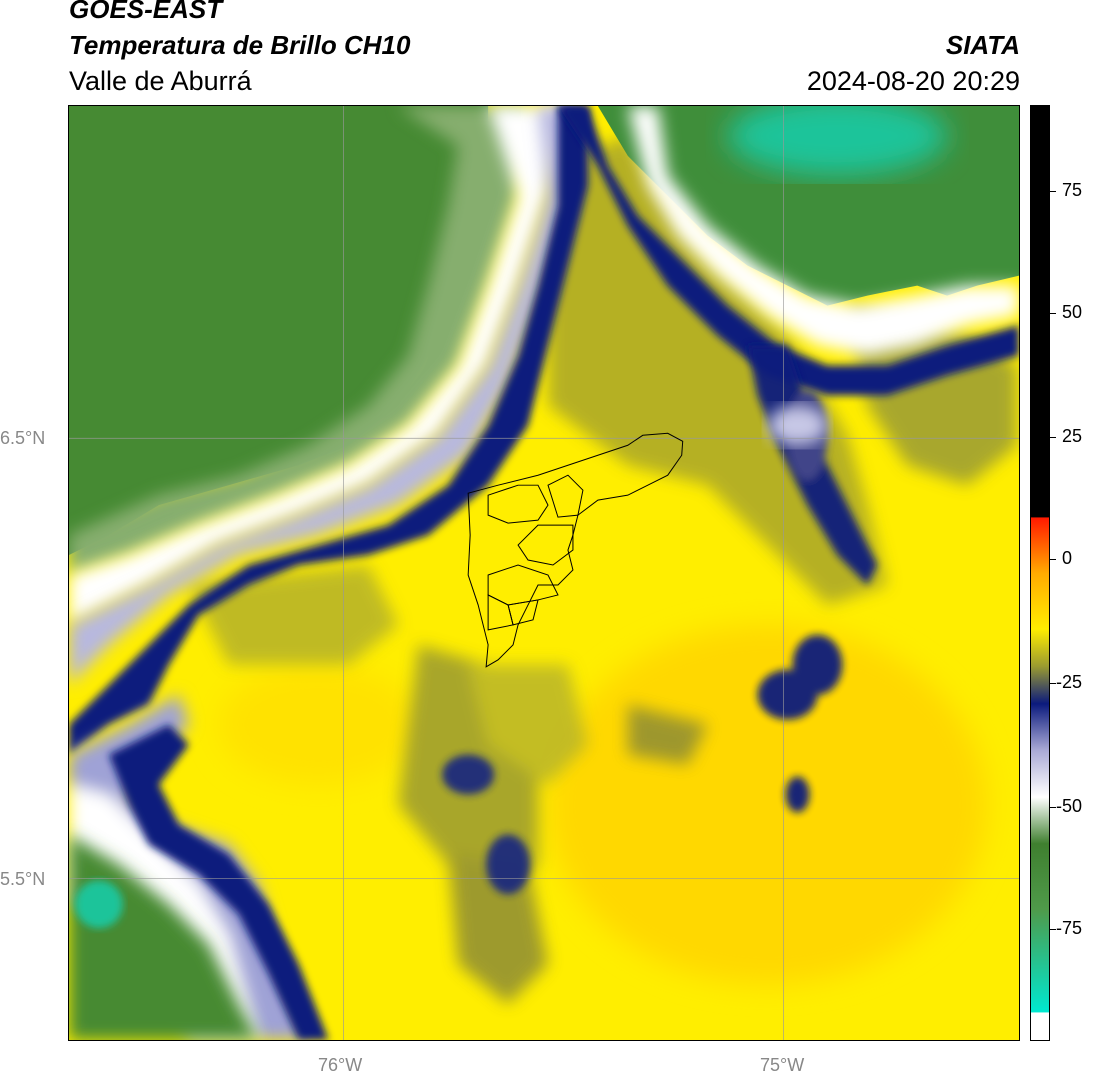 The image size is (1094, 1078). I want to click on lon-label-76: 76°W, so click(340, 1065).